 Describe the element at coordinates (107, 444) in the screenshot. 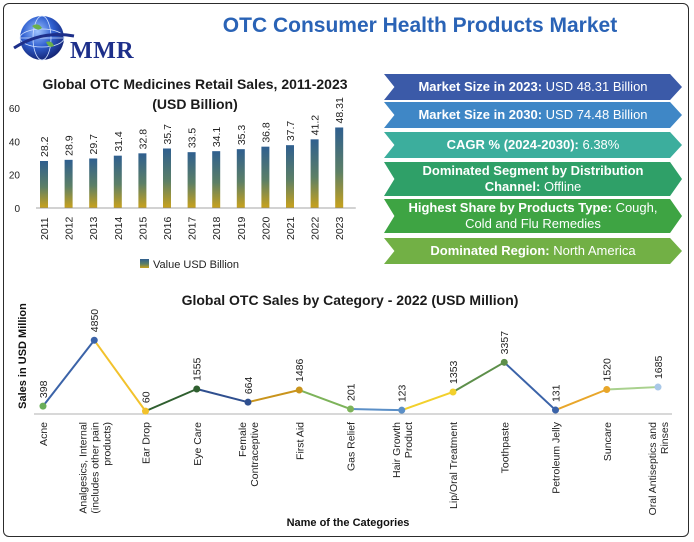

I see `x-category-line: products)` at that location.